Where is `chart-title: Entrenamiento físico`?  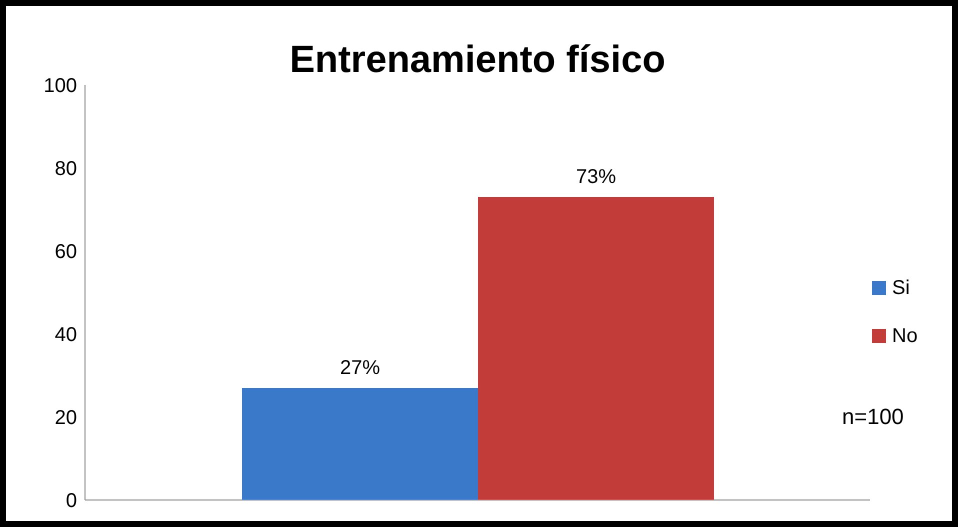 chart-title: Entrenamiento físico is located at coordinates (477, 60).